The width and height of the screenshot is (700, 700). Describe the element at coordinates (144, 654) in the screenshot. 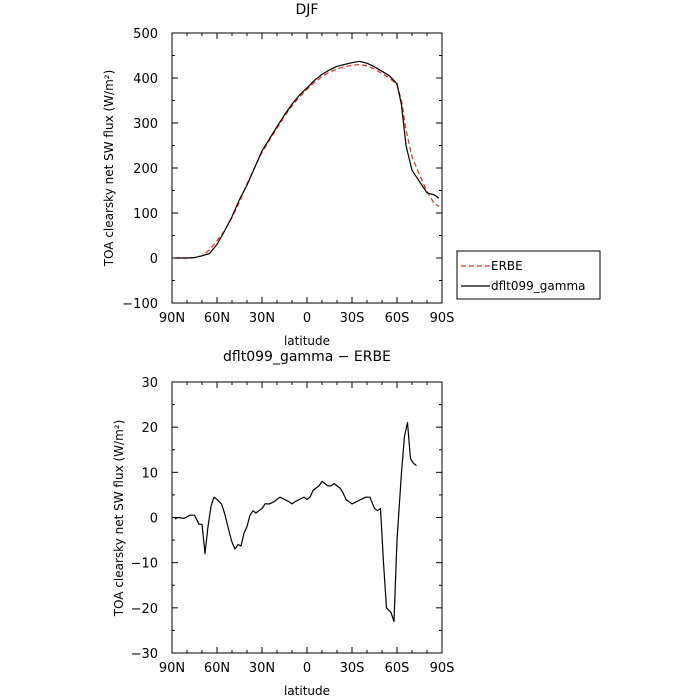

I see `y-tick-label: −30` at that location.